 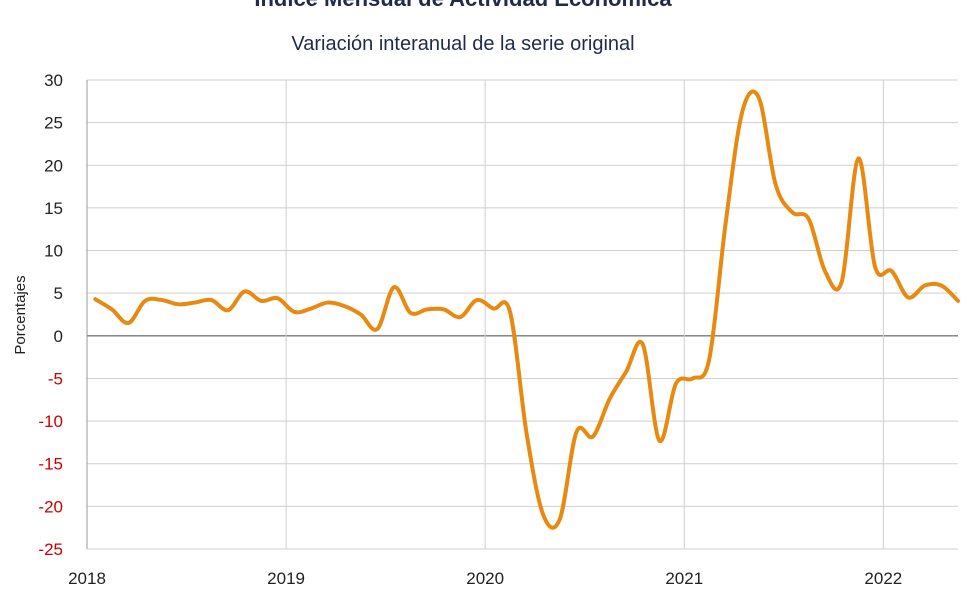 What do you see at coordinates (55, 378) in the screenshot?
I see `y-tick-label: -5` at bounding box center [55, 378].